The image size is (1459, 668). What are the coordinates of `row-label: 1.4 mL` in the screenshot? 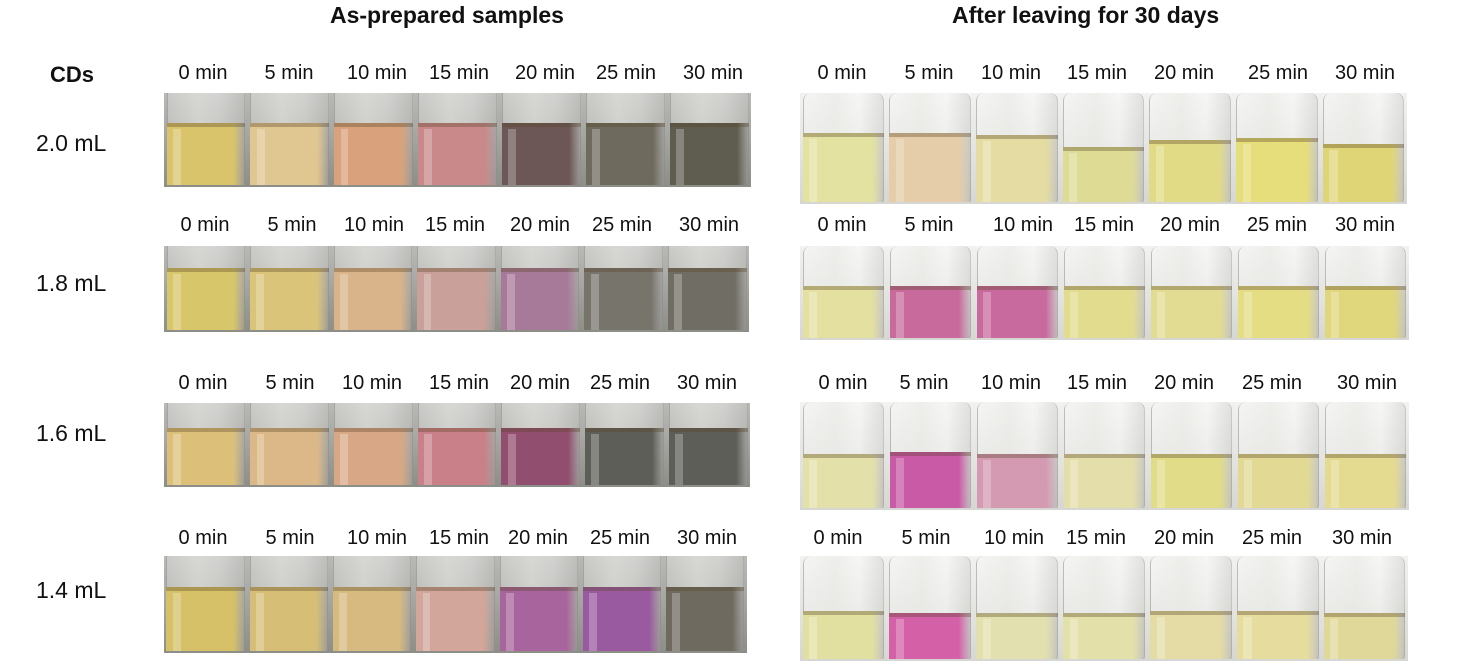 It's located at (71, 590).